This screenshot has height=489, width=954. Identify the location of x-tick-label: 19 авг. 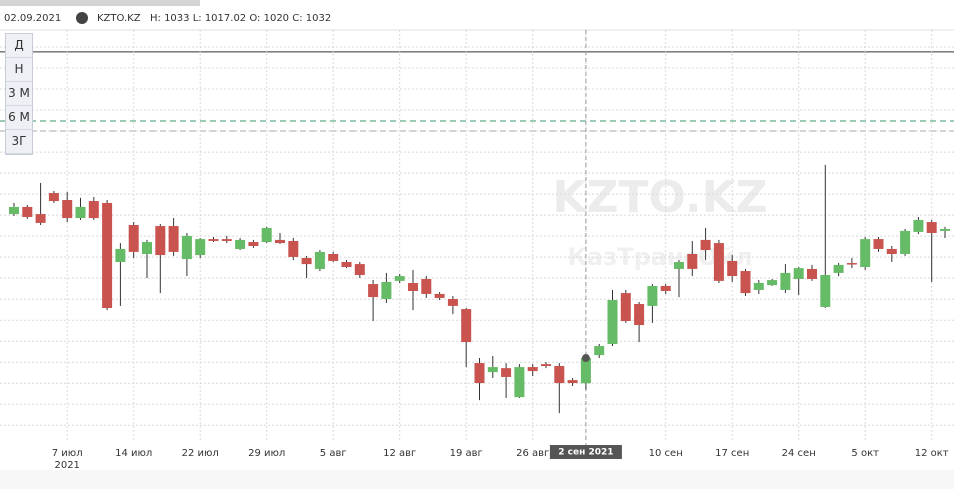
(466, 453).